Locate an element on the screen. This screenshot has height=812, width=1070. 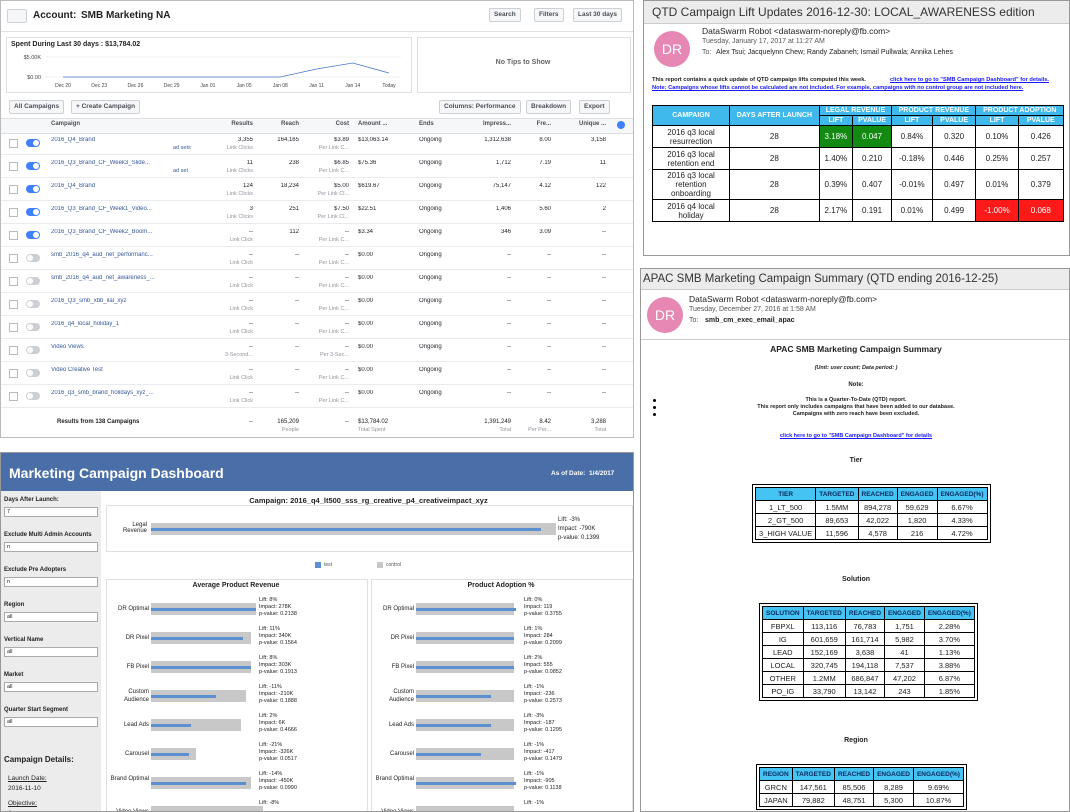
table-cell: 3.70% is located at coordinates (949, 639).